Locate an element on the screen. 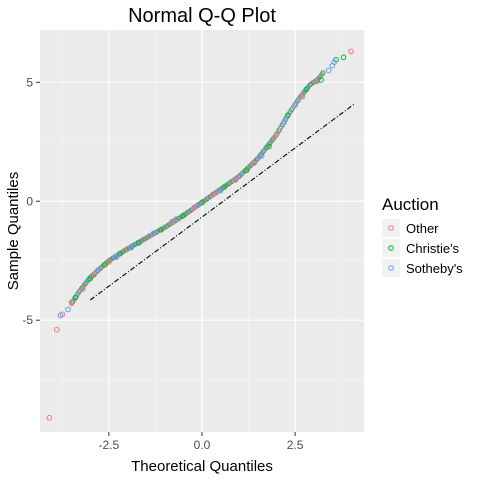 This screenshot has width=480, height=480. y-tick-label: 0 is located at coordinates (29, 201).